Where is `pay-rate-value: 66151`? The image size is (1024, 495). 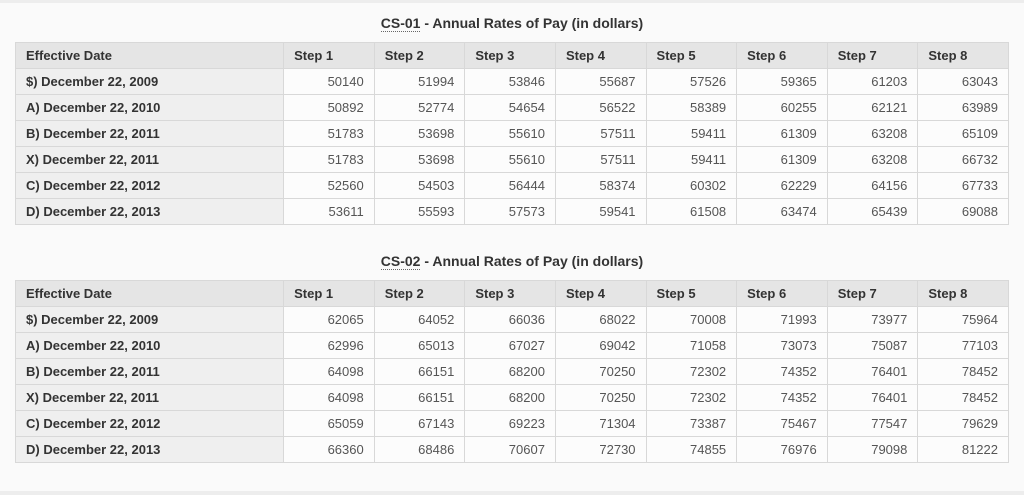 pay-rate-value: 66151 is located at coordinates (419, 371).